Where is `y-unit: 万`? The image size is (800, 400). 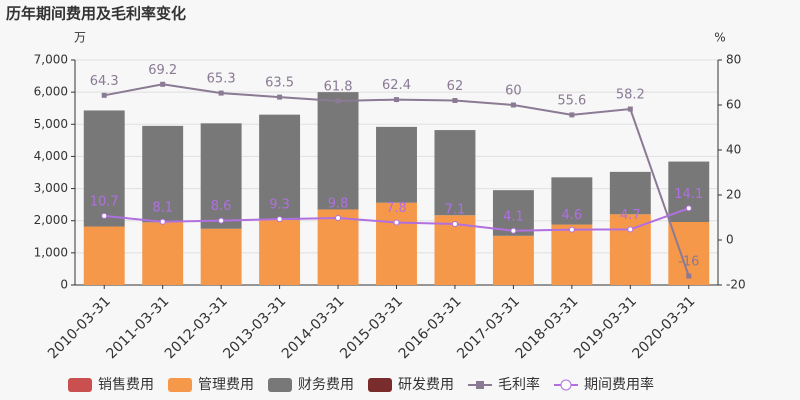
y-unit: 万 is located at coordinates (80, 38).